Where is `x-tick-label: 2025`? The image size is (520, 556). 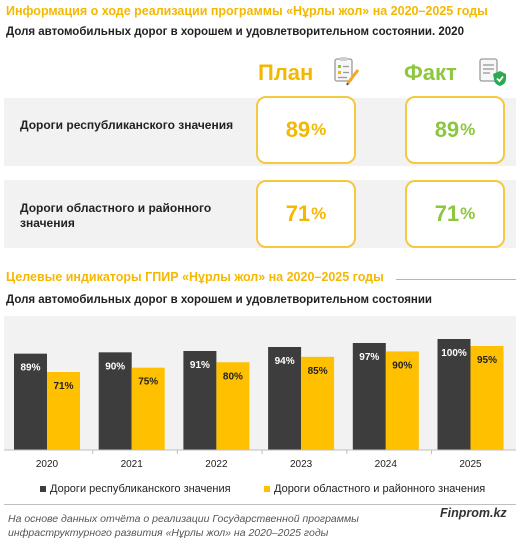 x-tick-label: 2025 is located at coordinates (470, 464).